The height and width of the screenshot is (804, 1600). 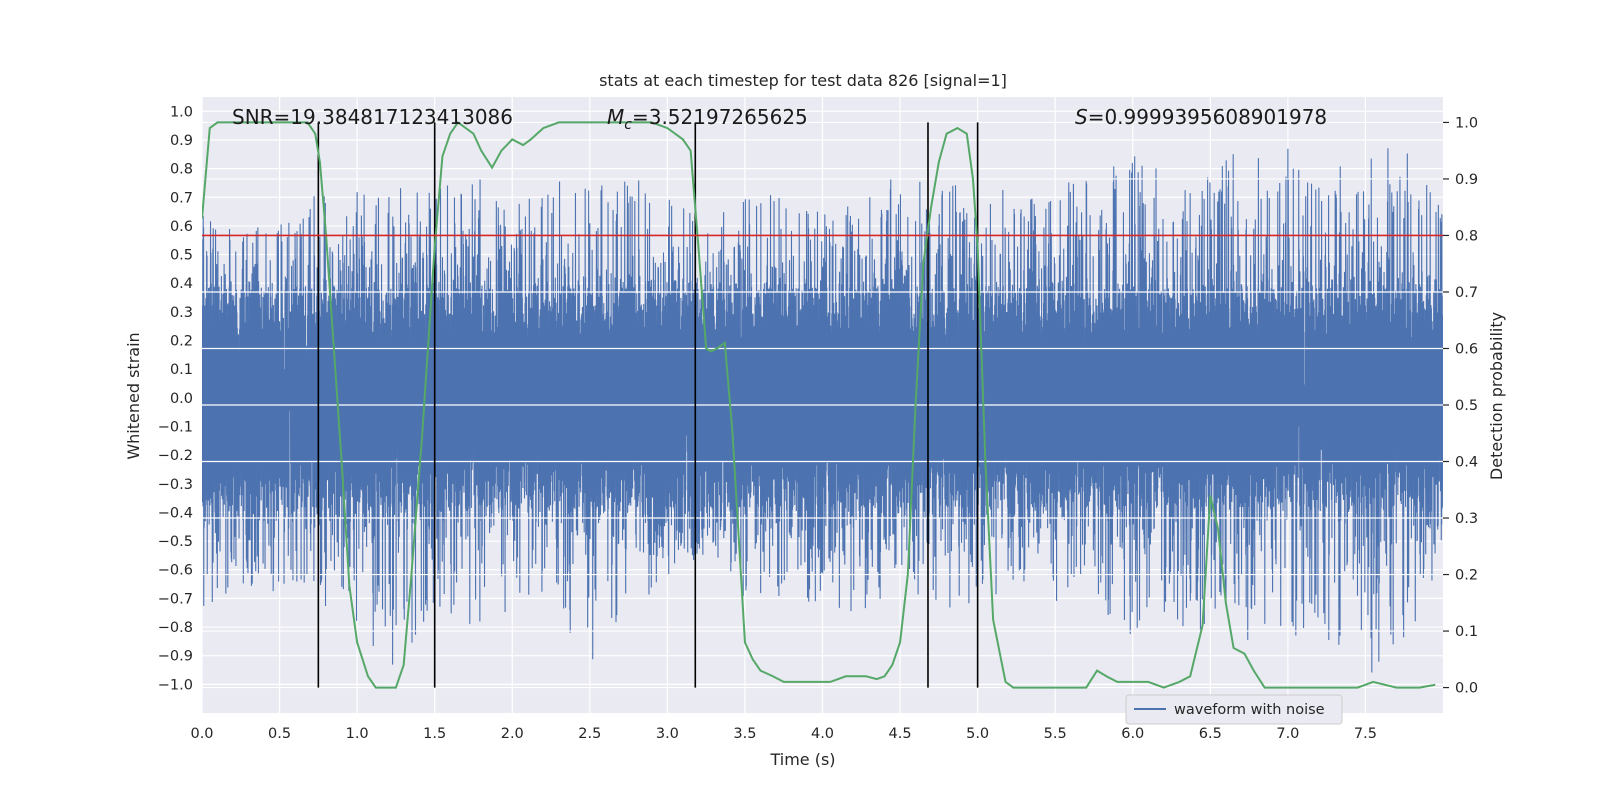 I want to click on x-tick-label: 3.5, so click(x=744, y=734).